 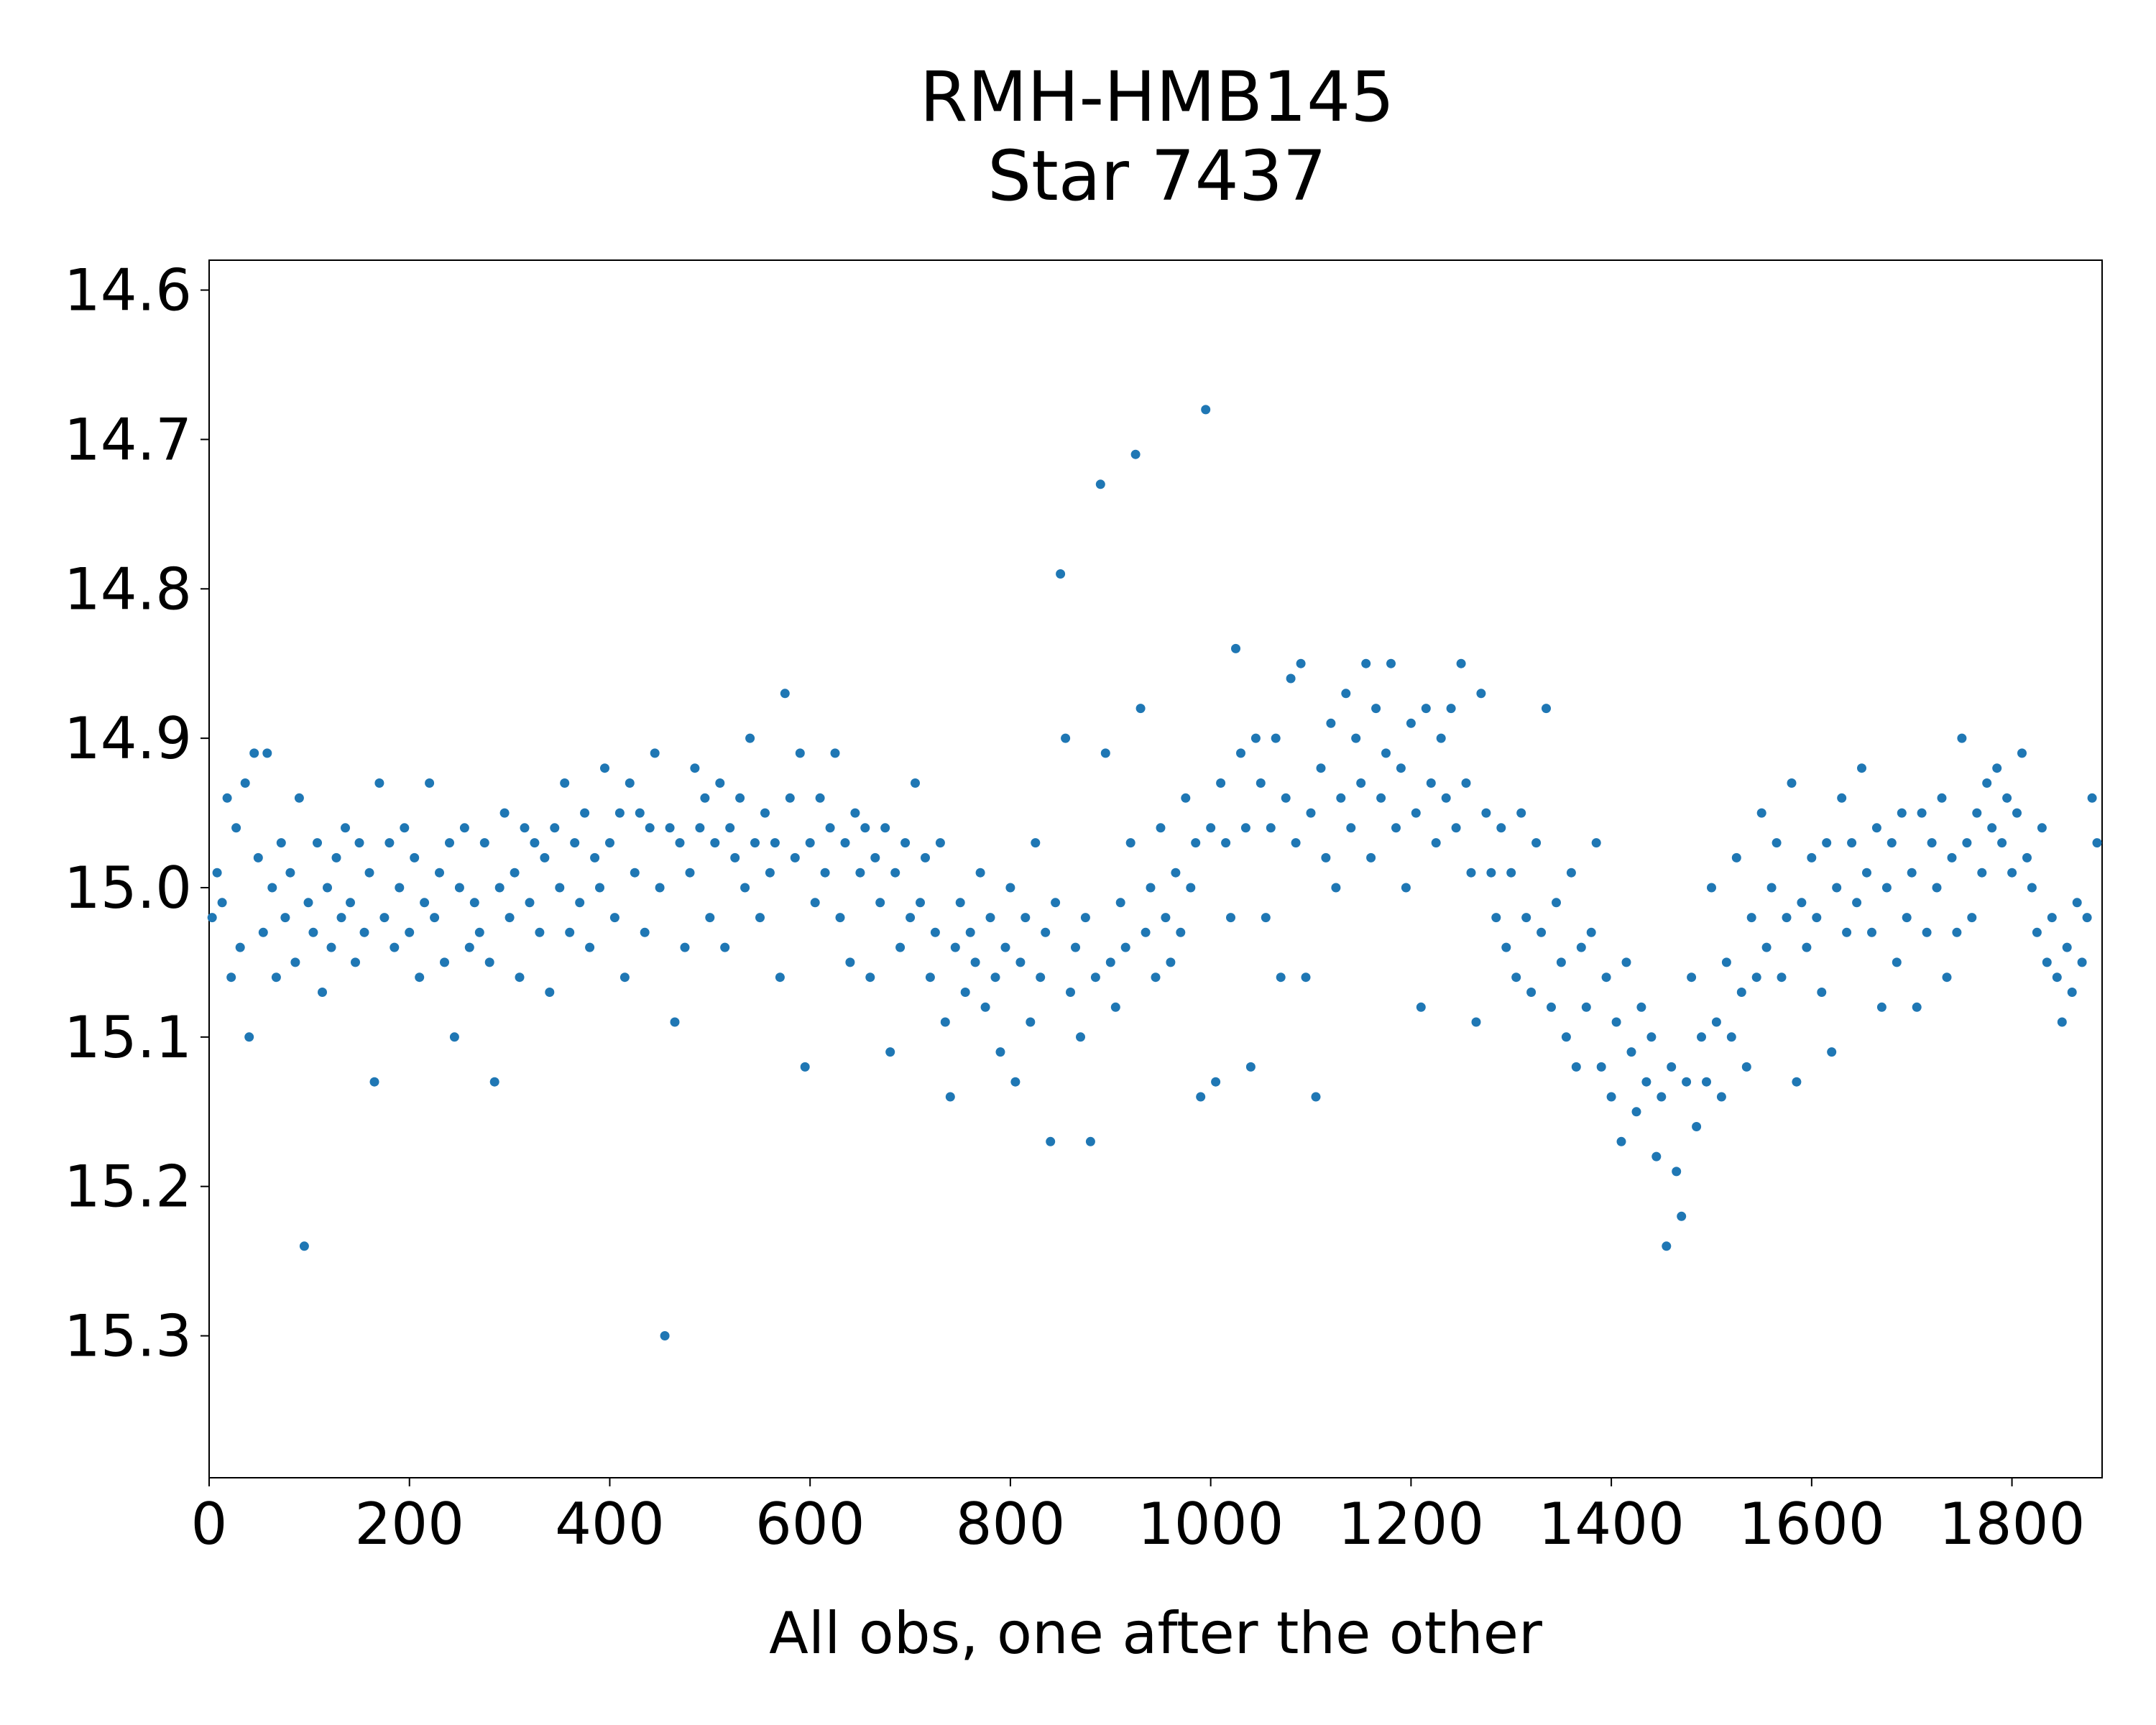 I want to click on y-tick-label: 15.1, so click(x=128, y=1037).